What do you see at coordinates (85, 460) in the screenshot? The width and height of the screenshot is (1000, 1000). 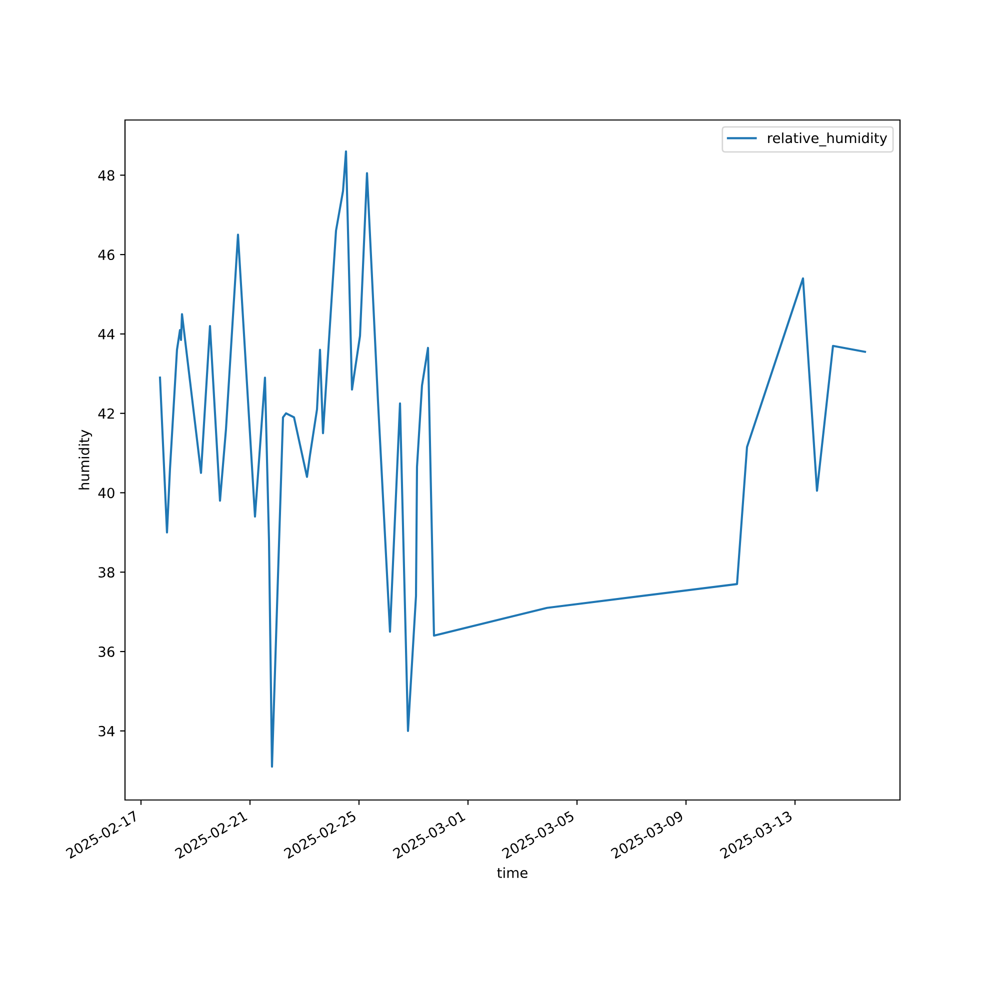 I see `y-axis-title: humidity` at bounding box center [85, 460].